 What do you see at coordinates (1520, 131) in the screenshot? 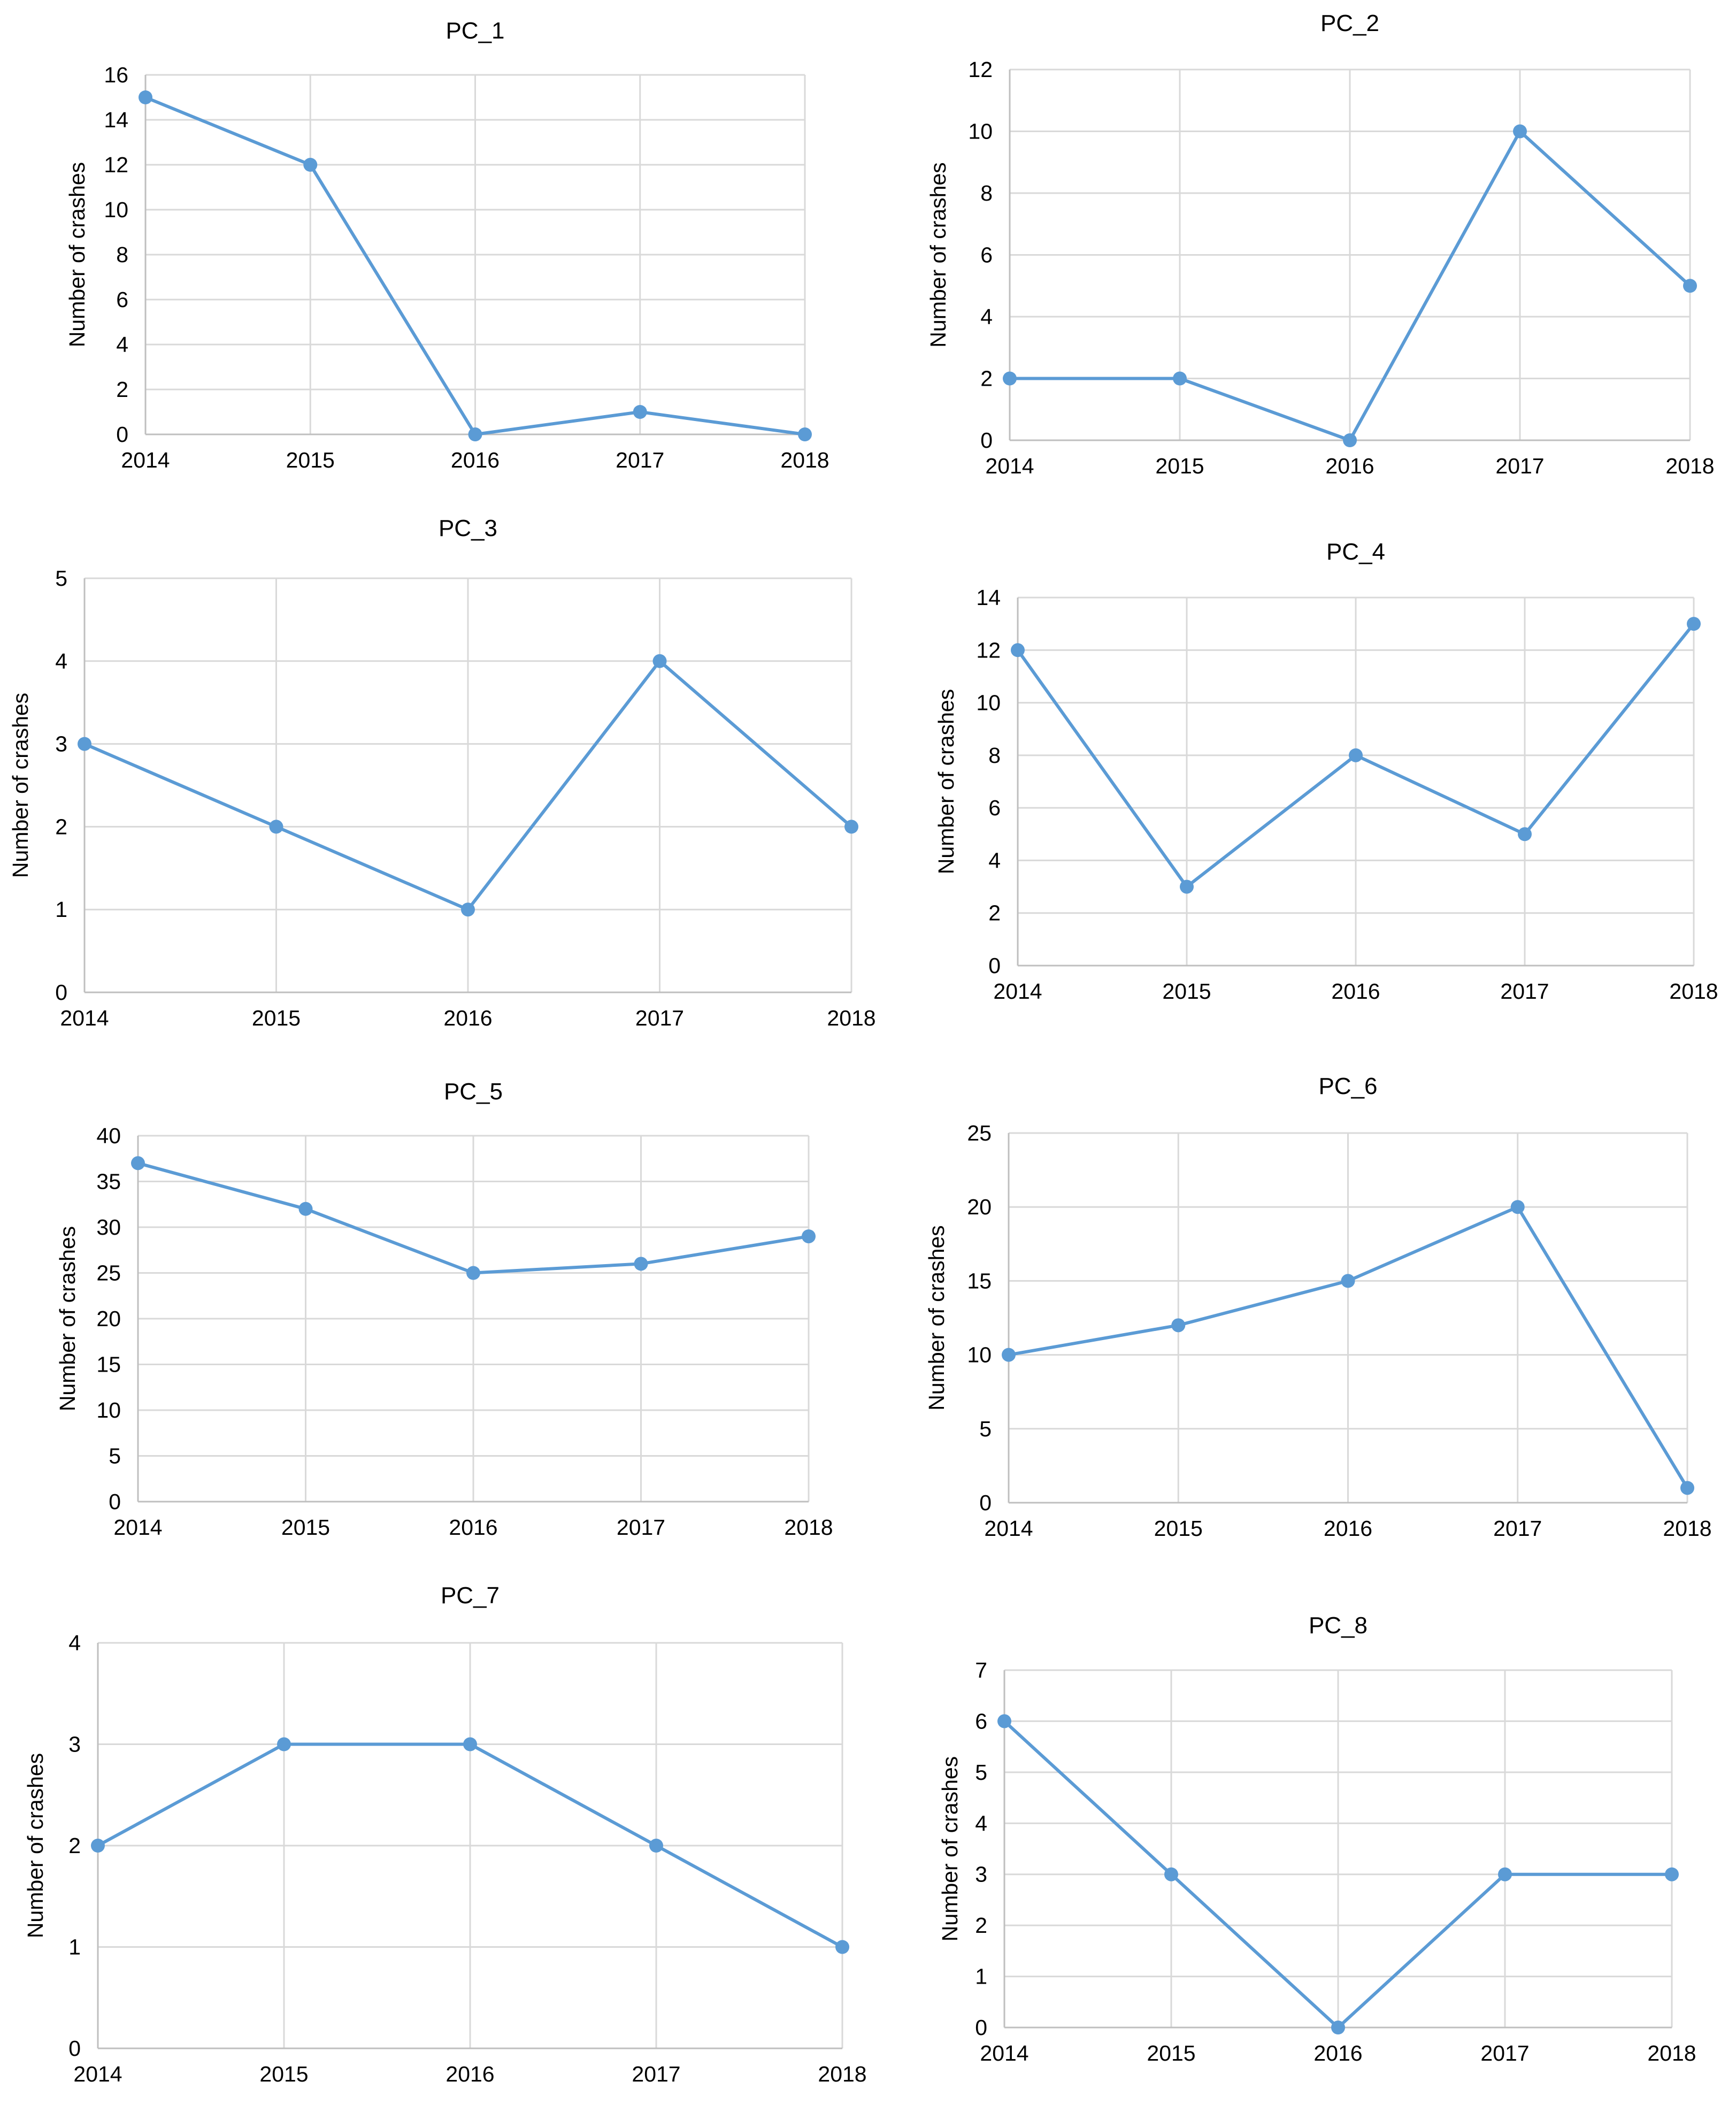
I see `pc-2-data-point-2017` at bounding box center [1520, 131].